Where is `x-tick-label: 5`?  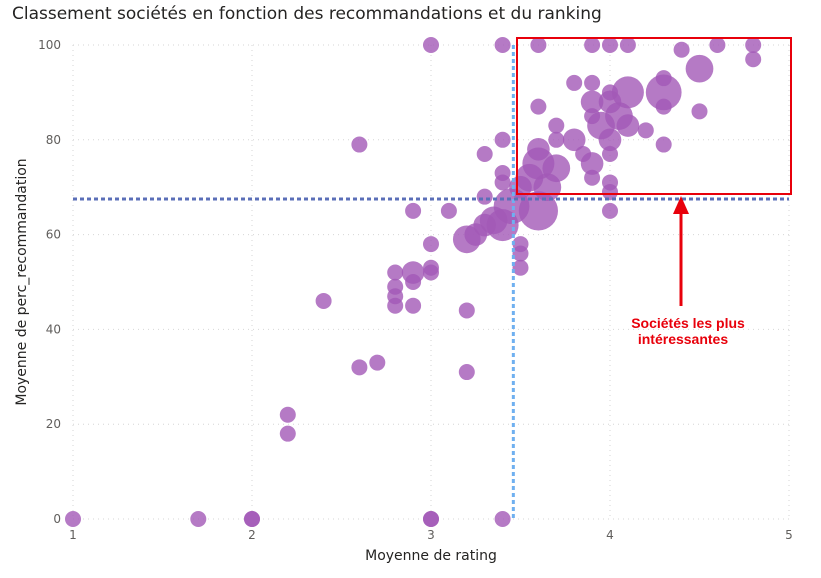 x-tick-label: 5 is located at coordinates (789, 535).